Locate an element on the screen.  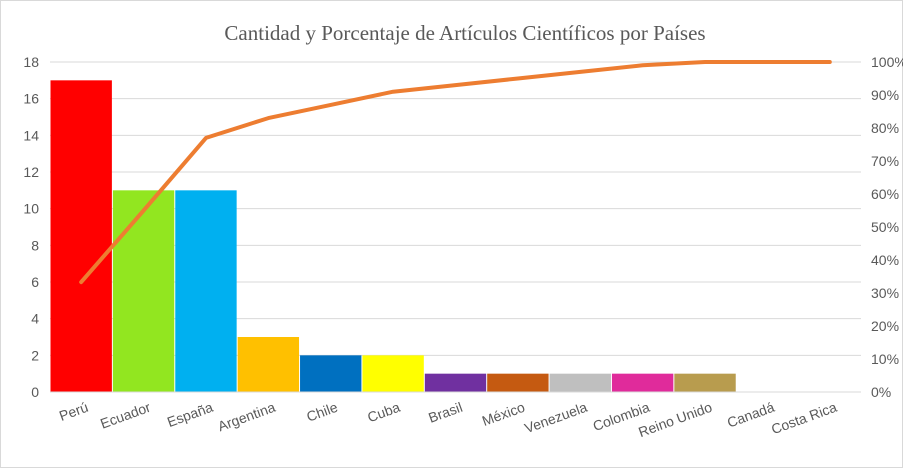
category-label: Ecuador is located at coordinates (125, 415).